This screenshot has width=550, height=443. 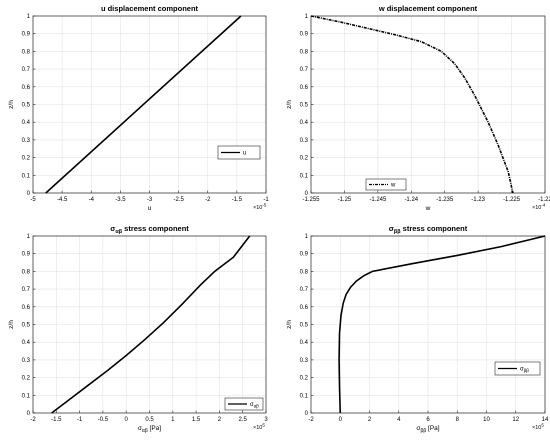 What do you see at coordinates (266, 200) in the screenshot?
I see `x-tick-label: -1` at bounding box center [266, 200].